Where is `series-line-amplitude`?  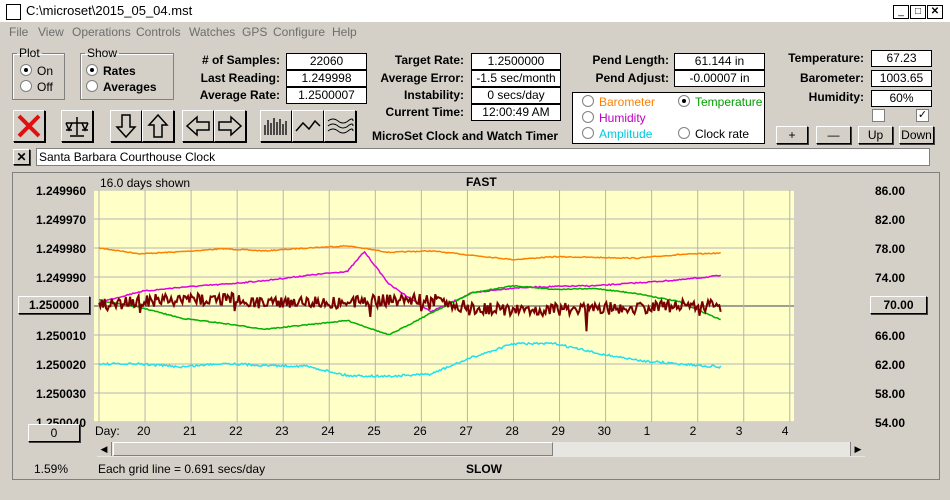 series-line-amplitude is located at coordinates (410, 359).